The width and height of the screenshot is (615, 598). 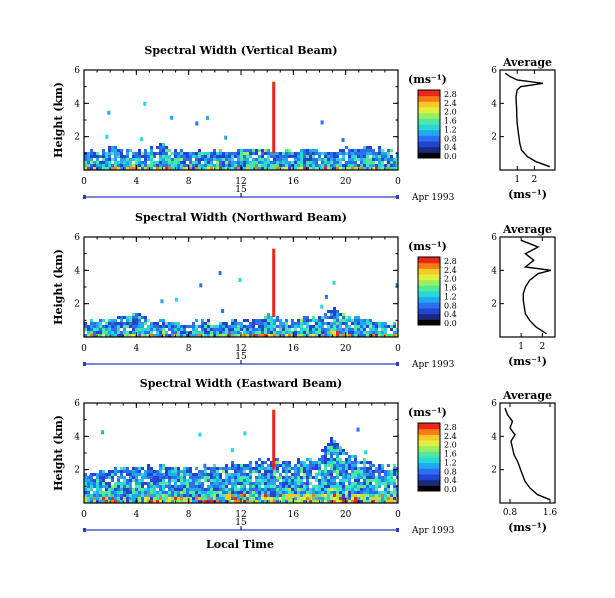 I want to click on average-title: Average, so click(x=527, y=395).